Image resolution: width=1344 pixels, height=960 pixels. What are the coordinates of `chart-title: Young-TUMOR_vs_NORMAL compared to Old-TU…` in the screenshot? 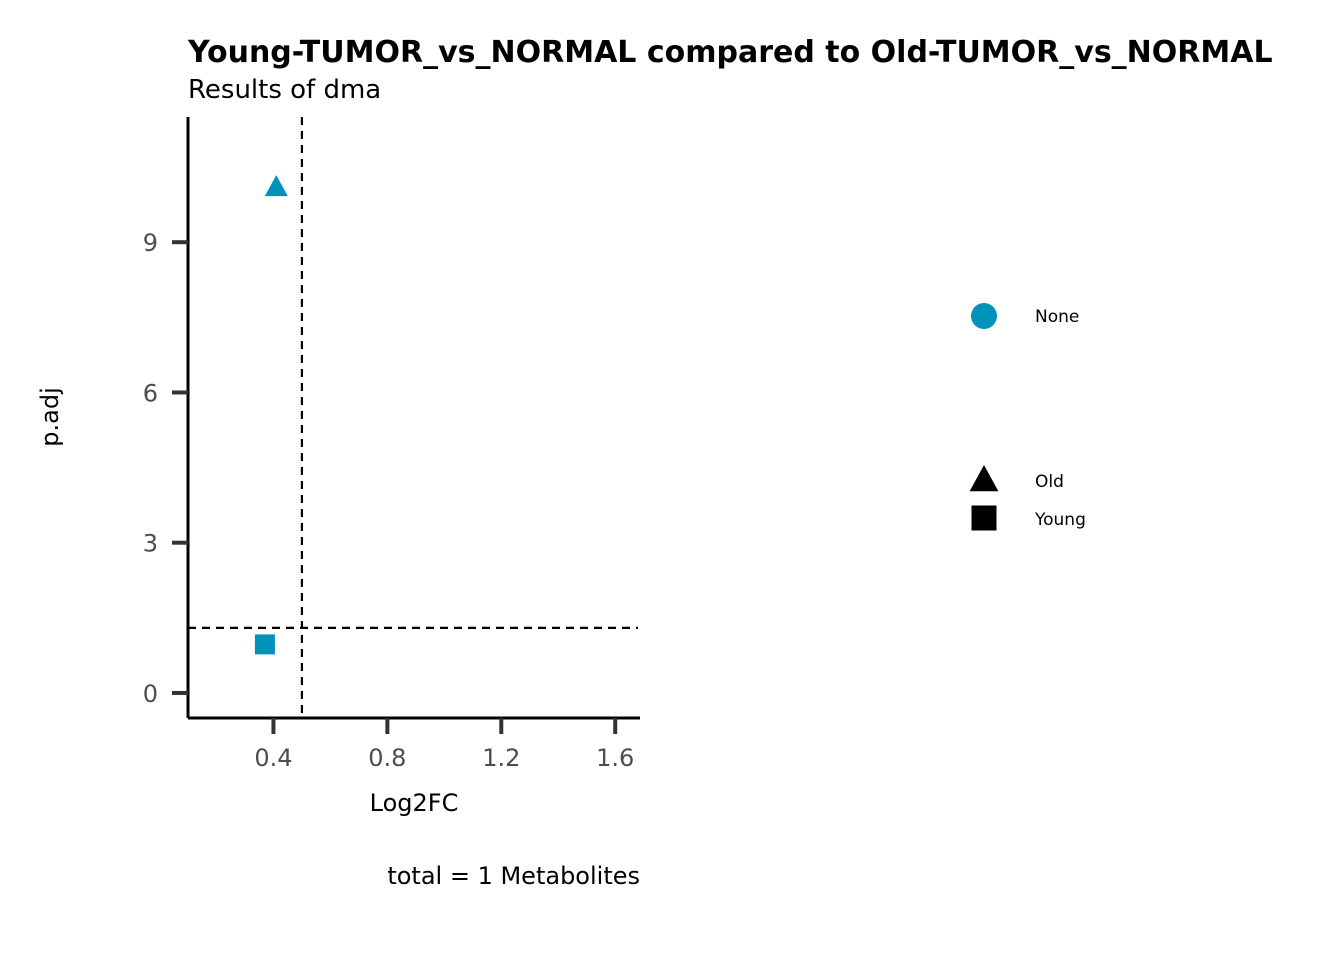 It's located at (730, 52).